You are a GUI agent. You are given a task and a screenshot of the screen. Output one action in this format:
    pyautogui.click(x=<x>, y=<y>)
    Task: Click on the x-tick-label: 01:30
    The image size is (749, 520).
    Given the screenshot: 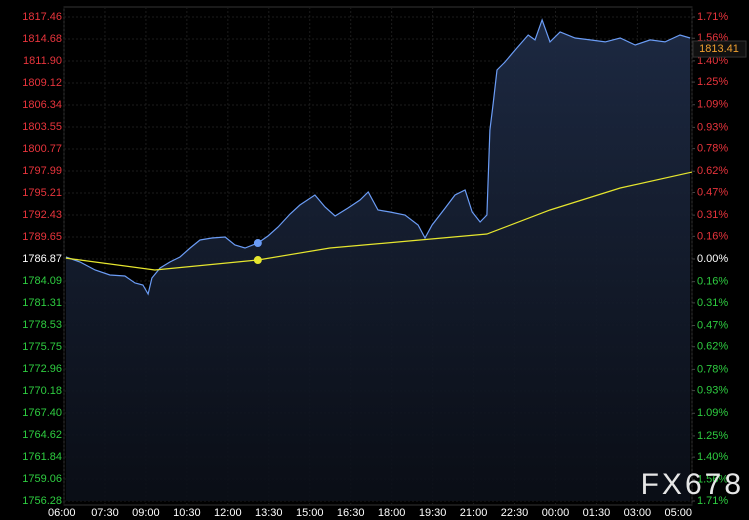 What is the action you would take?
    pyautogui.click(x=597, y=513)
    